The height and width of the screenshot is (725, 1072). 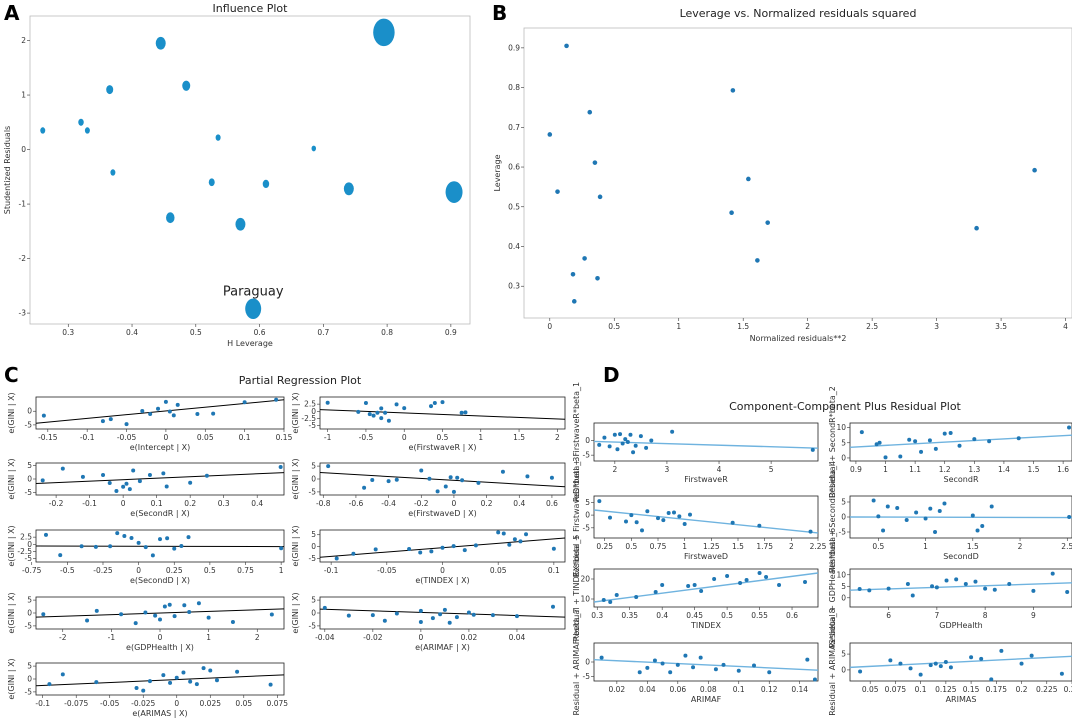 What do you see at coordinates (56, 503) in the screenshot?
I see `panel-c-subplot-3-x-tick-label: -0.2` at bounding box center [56, 503].